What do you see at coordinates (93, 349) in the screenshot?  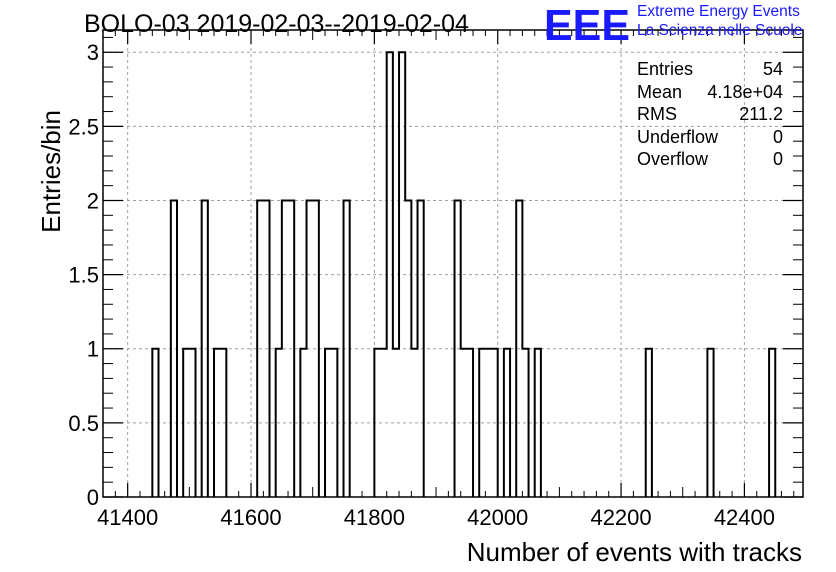 I see `y-tick-label: 1` at bounding box center [93, 349].